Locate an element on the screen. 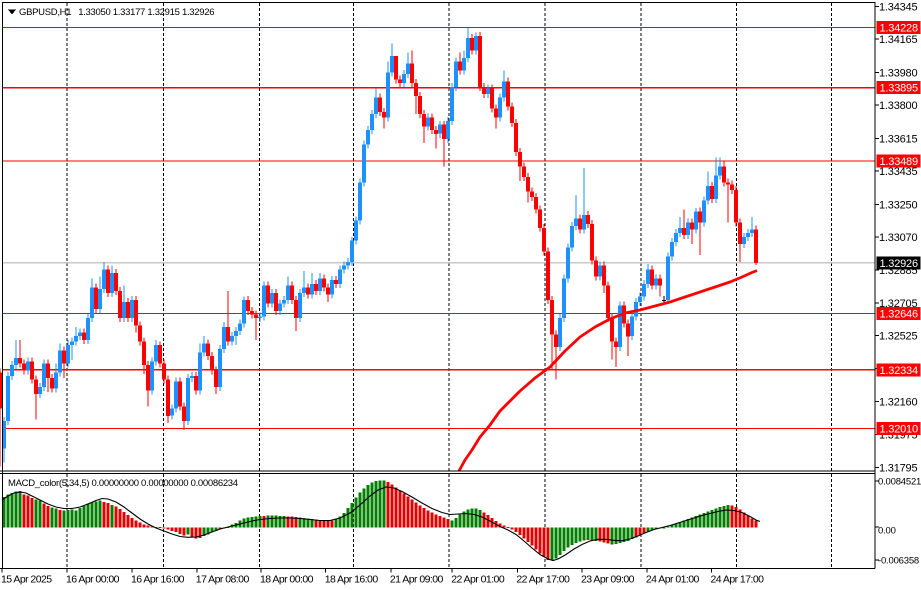  svg-text: 1.31795 is located at coordinates (898, 468).